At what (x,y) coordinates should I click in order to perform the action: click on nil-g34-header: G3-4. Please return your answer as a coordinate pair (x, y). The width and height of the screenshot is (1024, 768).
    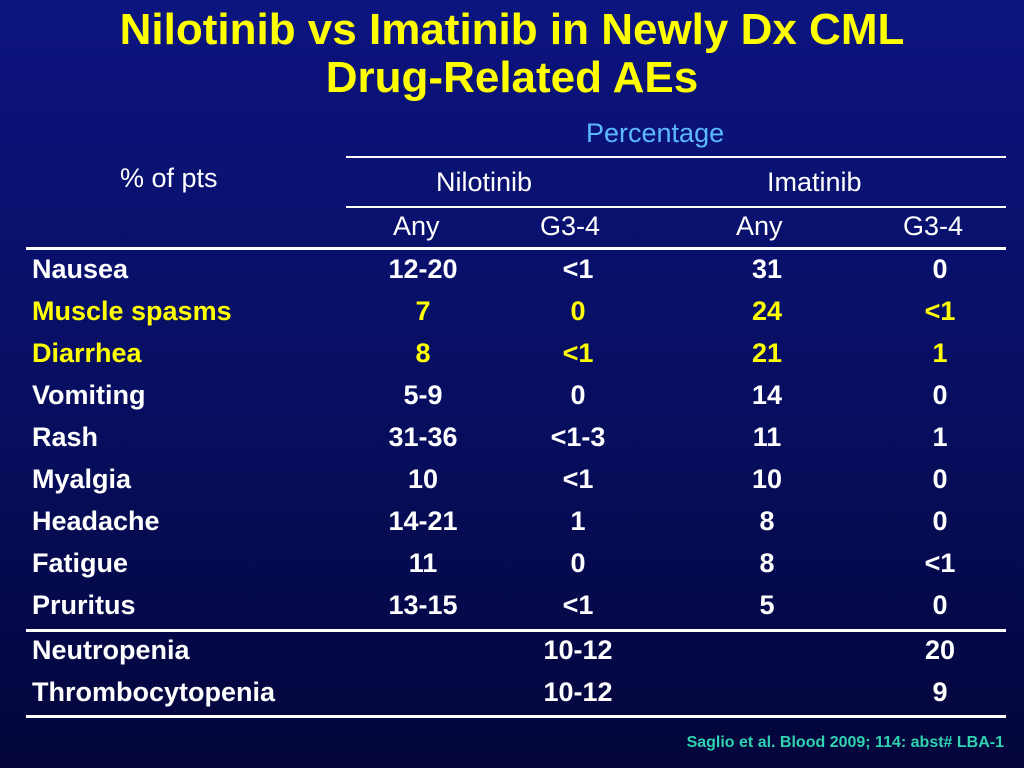
    Looking at the image, I should click on (570, 226).